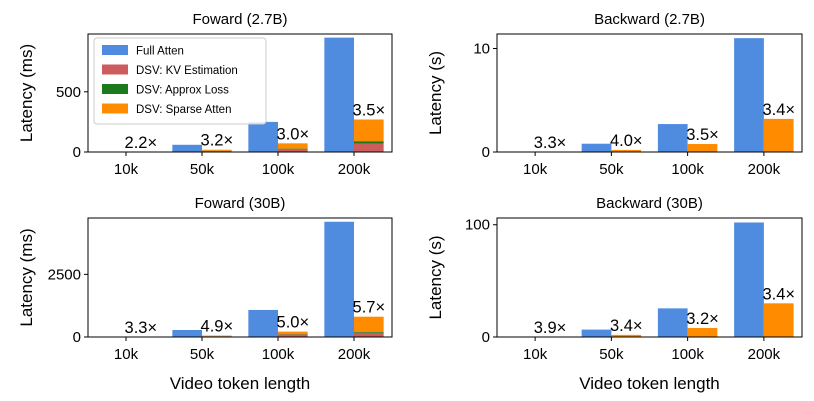 The width and height of the screenshot is (814, 401). I want to click on panel4-title: Backward (30B), so click(649, 203).